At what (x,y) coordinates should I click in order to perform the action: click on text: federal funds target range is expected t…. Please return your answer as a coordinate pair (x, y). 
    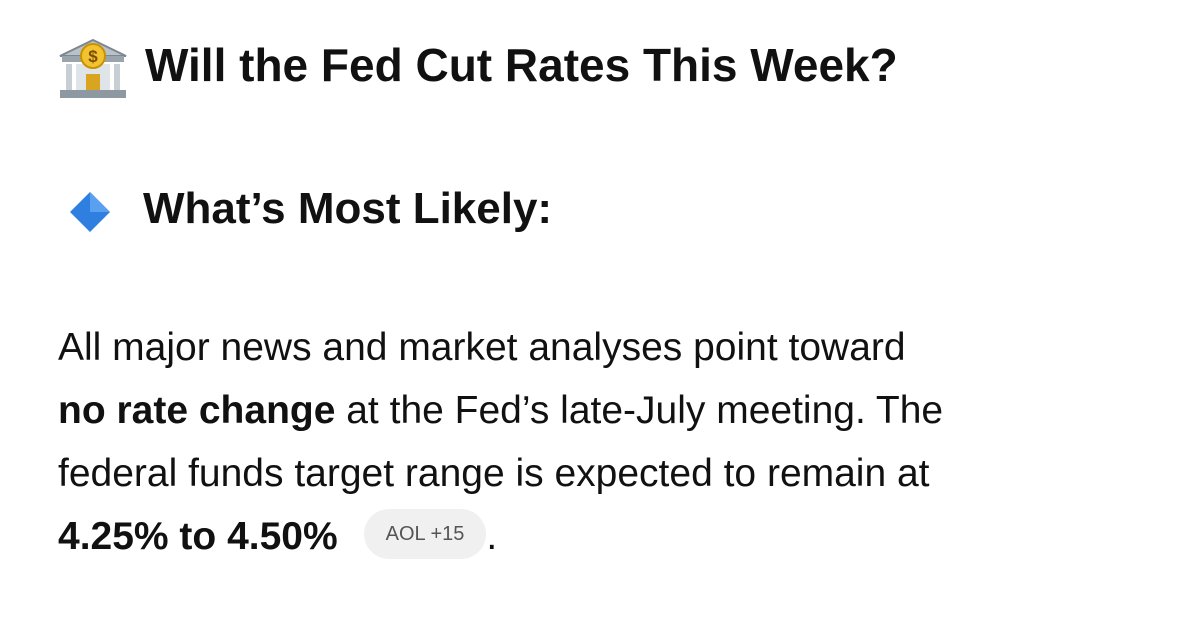
    Looking at the image, I should click on (494, 473).